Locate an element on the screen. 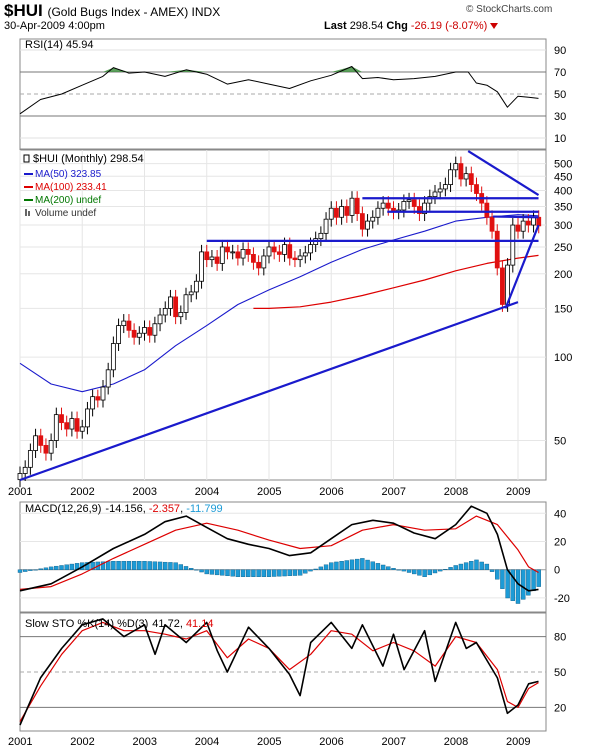 Image resolution: width=592 pixels, height=750 pixels. chg-label: Chg is located at coordinates (397, 26).